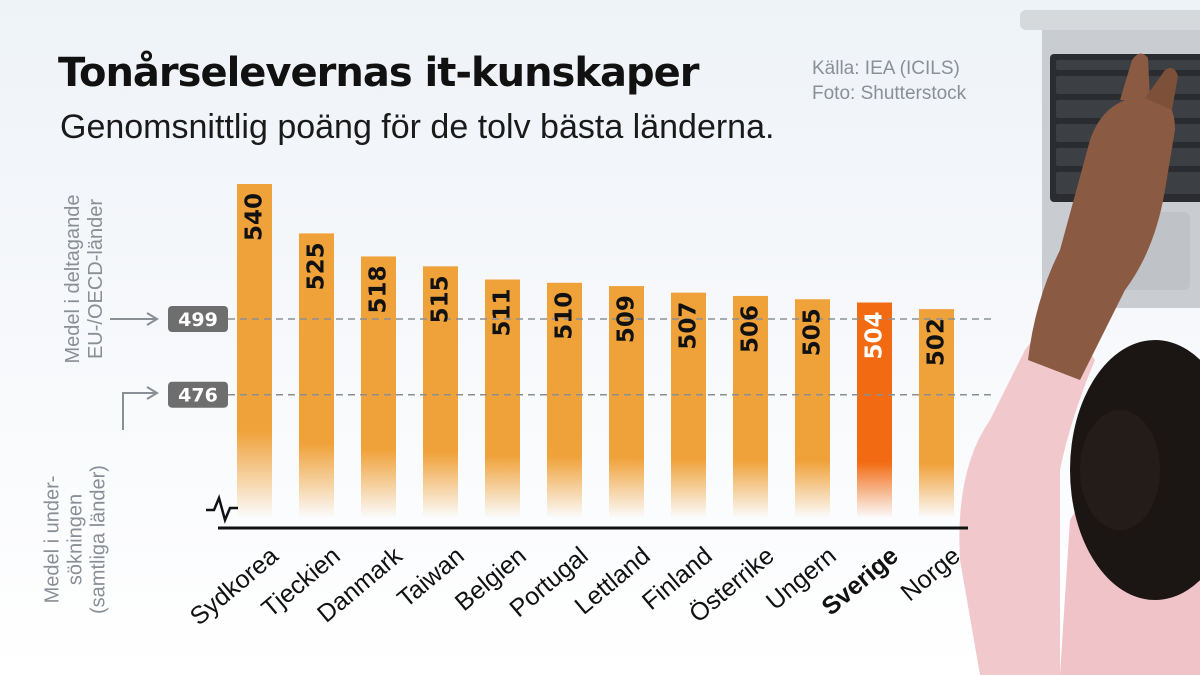 This screenshot has height=675, width=1200. I want to click on eu-oecd-label-line: Medel i deltagande, so click(73, 279).